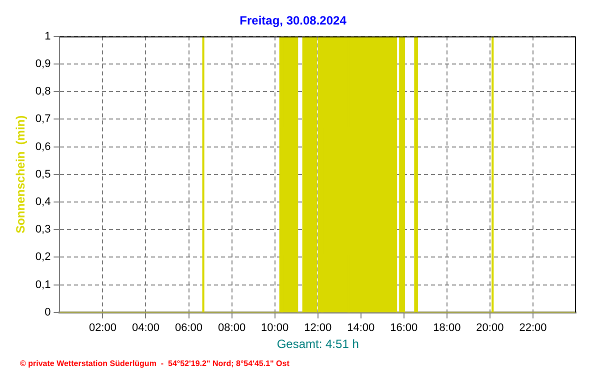 The image size is (592, 384). I want to click on x-tick-label: 08:00, so click(232, 328).